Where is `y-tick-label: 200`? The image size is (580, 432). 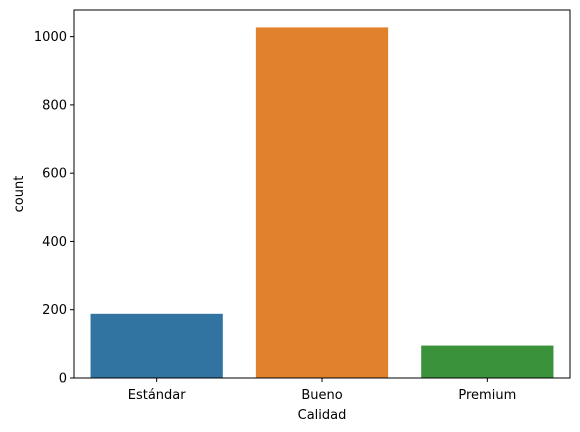 y-tick-label: 200 is located at coordinates (54, 310).